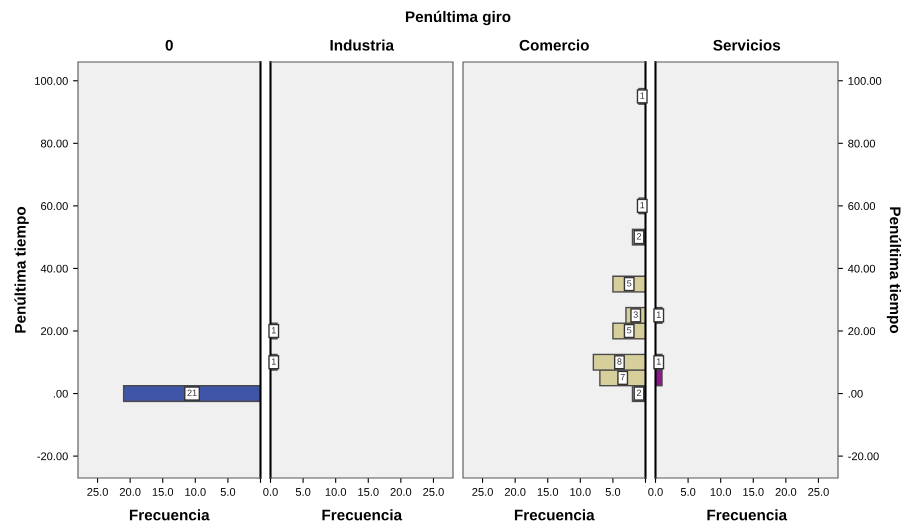 The image size is (907, 530). What do you see at coordinates (636, 314) in the screenshot?
I see `data-label: 3` at bounding box center [636, 314].